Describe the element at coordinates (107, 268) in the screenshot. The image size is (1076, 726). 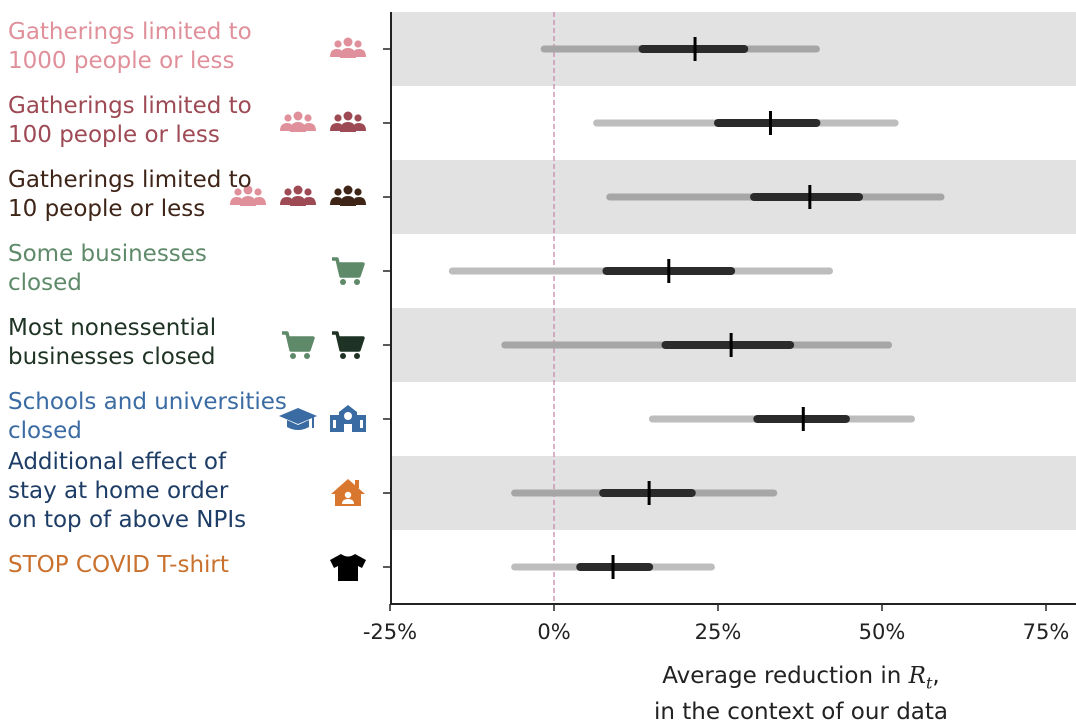
I see `row-label: Some businesses closed` at that location.